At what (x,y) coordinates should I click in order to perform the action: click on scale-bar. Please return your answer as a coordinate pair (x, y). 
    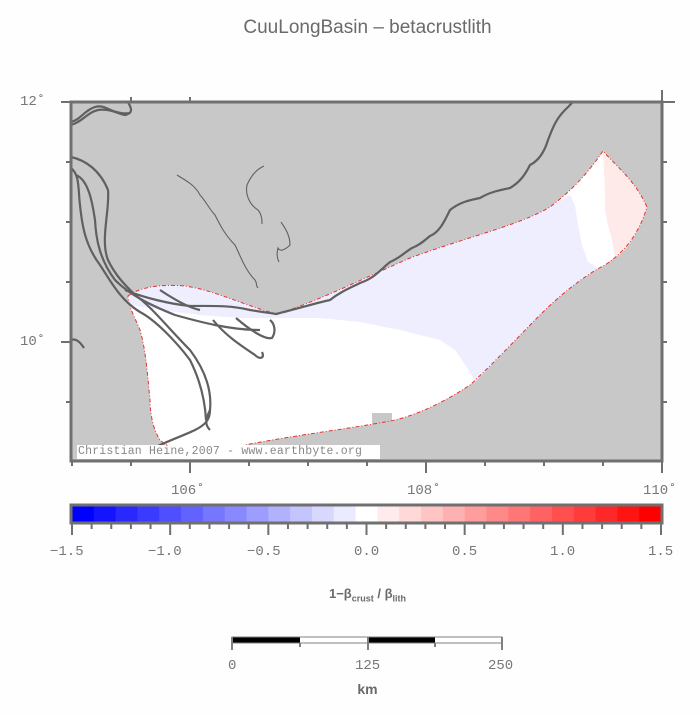
    Looking at the image, I should click on (367, 643).